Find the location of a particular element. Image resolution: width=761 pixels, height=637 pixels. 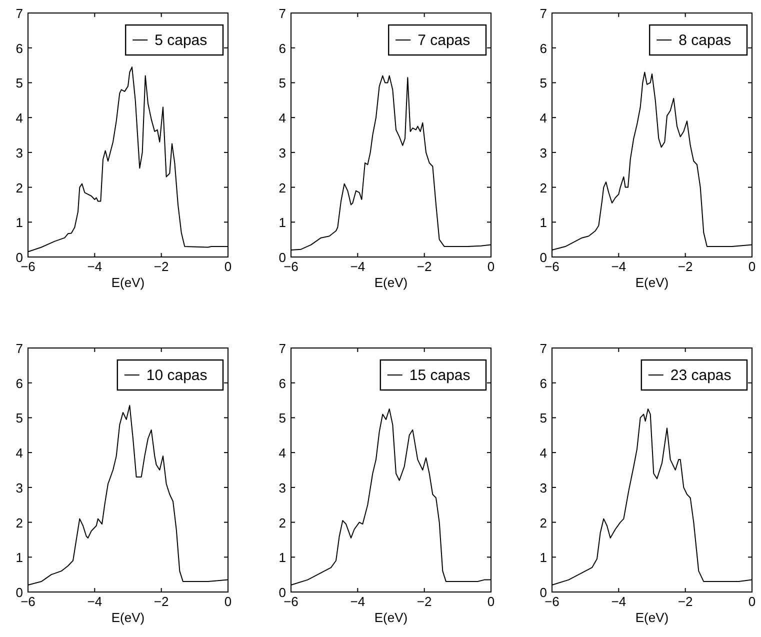

legend-label: 7 capas is located at coordinates (444, 40).